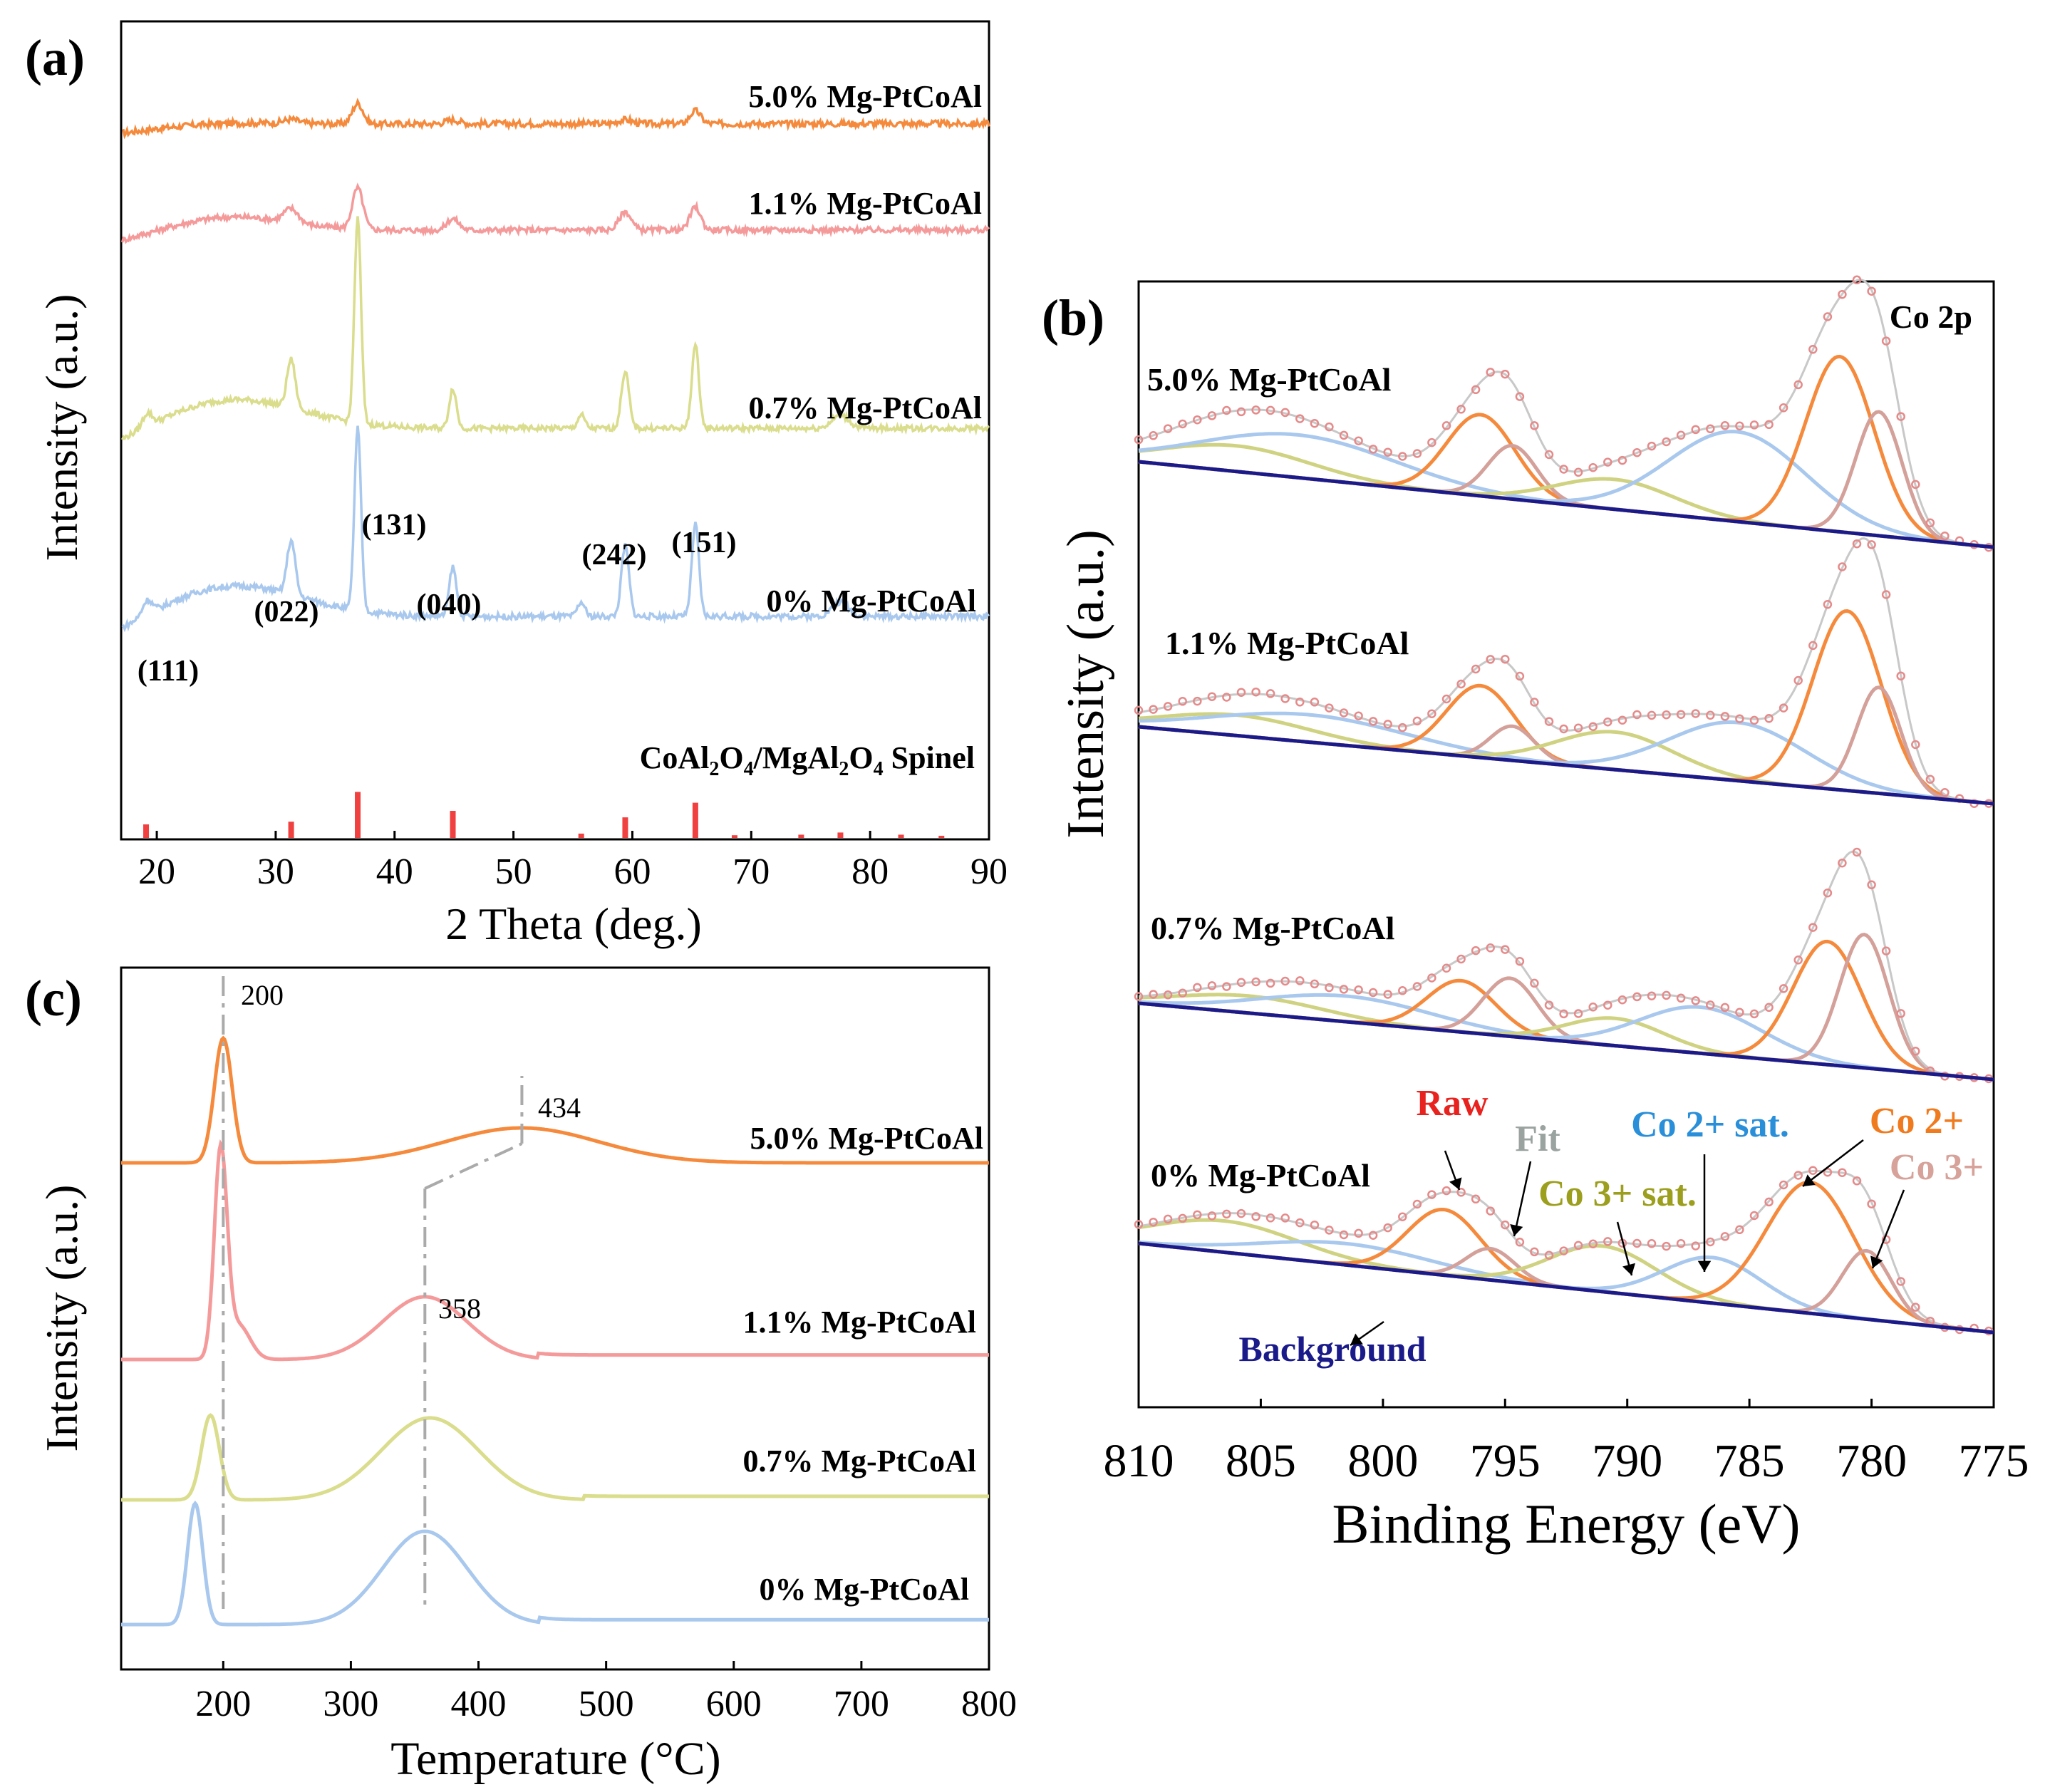  I want to click on panel-c-x-tick-label-500: 500, so click(606, 1704).